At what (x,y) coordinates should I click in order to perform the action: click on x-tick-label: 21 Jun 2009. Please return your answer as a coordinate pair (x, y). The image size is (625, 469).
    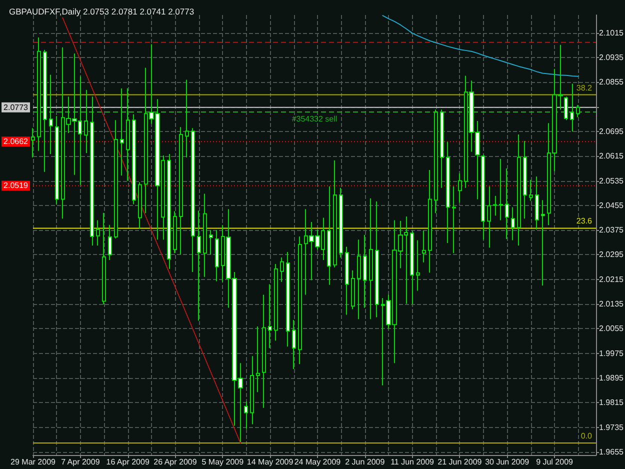
    Looking at the image, I should click on (460, 462).